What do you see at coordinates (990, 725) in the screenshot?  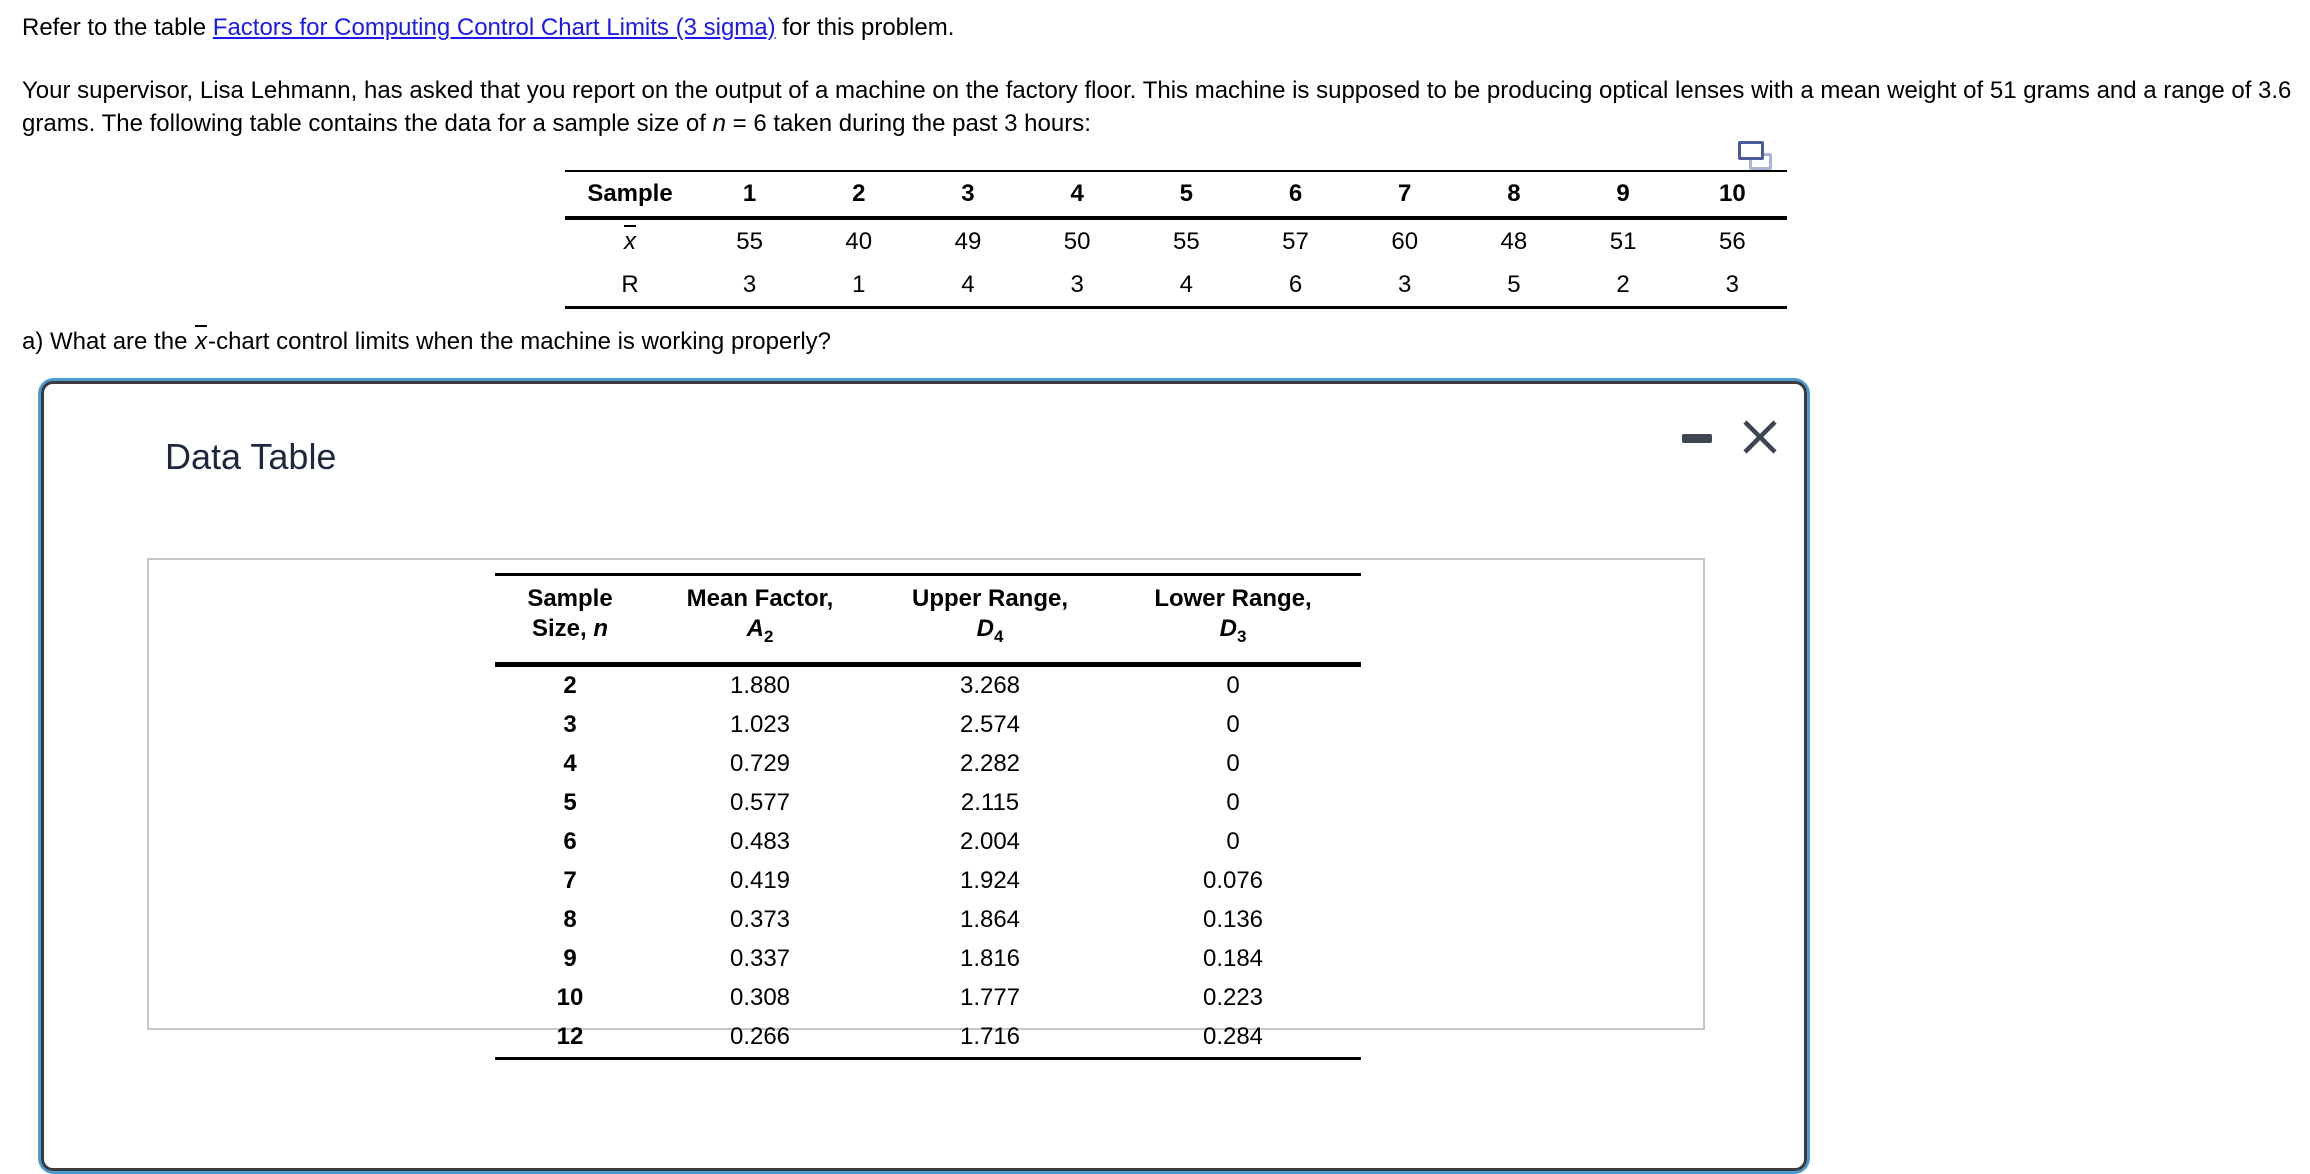 I see `table-cell: 2.574` at bounding box center [990, 725].